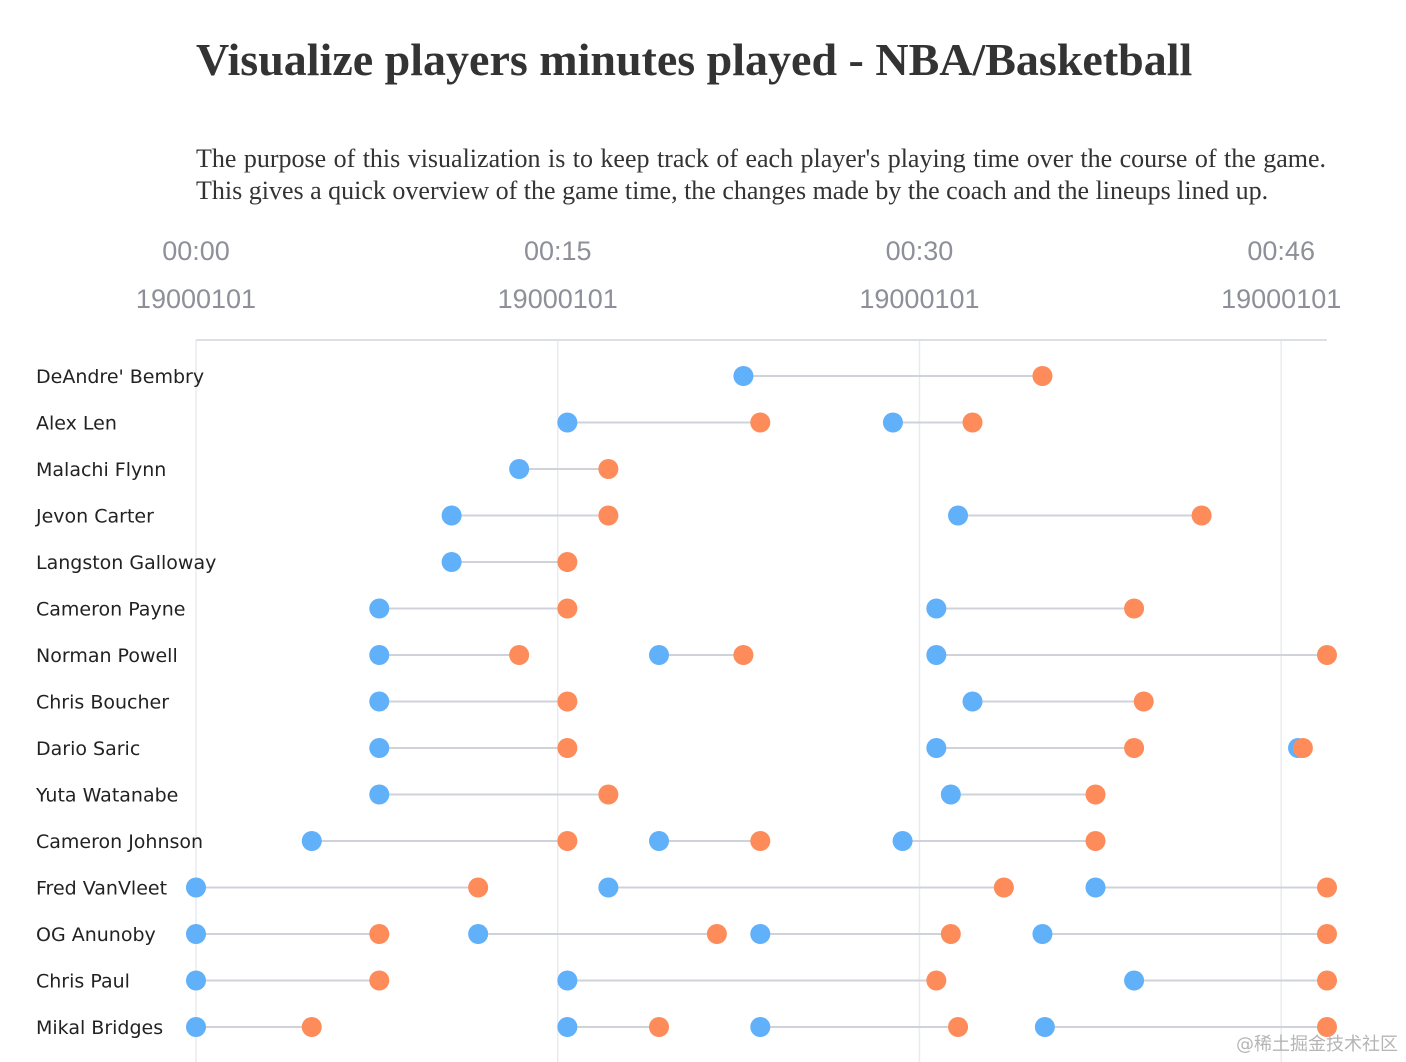 The height and width of the screenshot is (1062, 1406). Describe the element at coordinates (196, 251) in the screenshot. I see `x-tick-time-label: 00:00` at that location.